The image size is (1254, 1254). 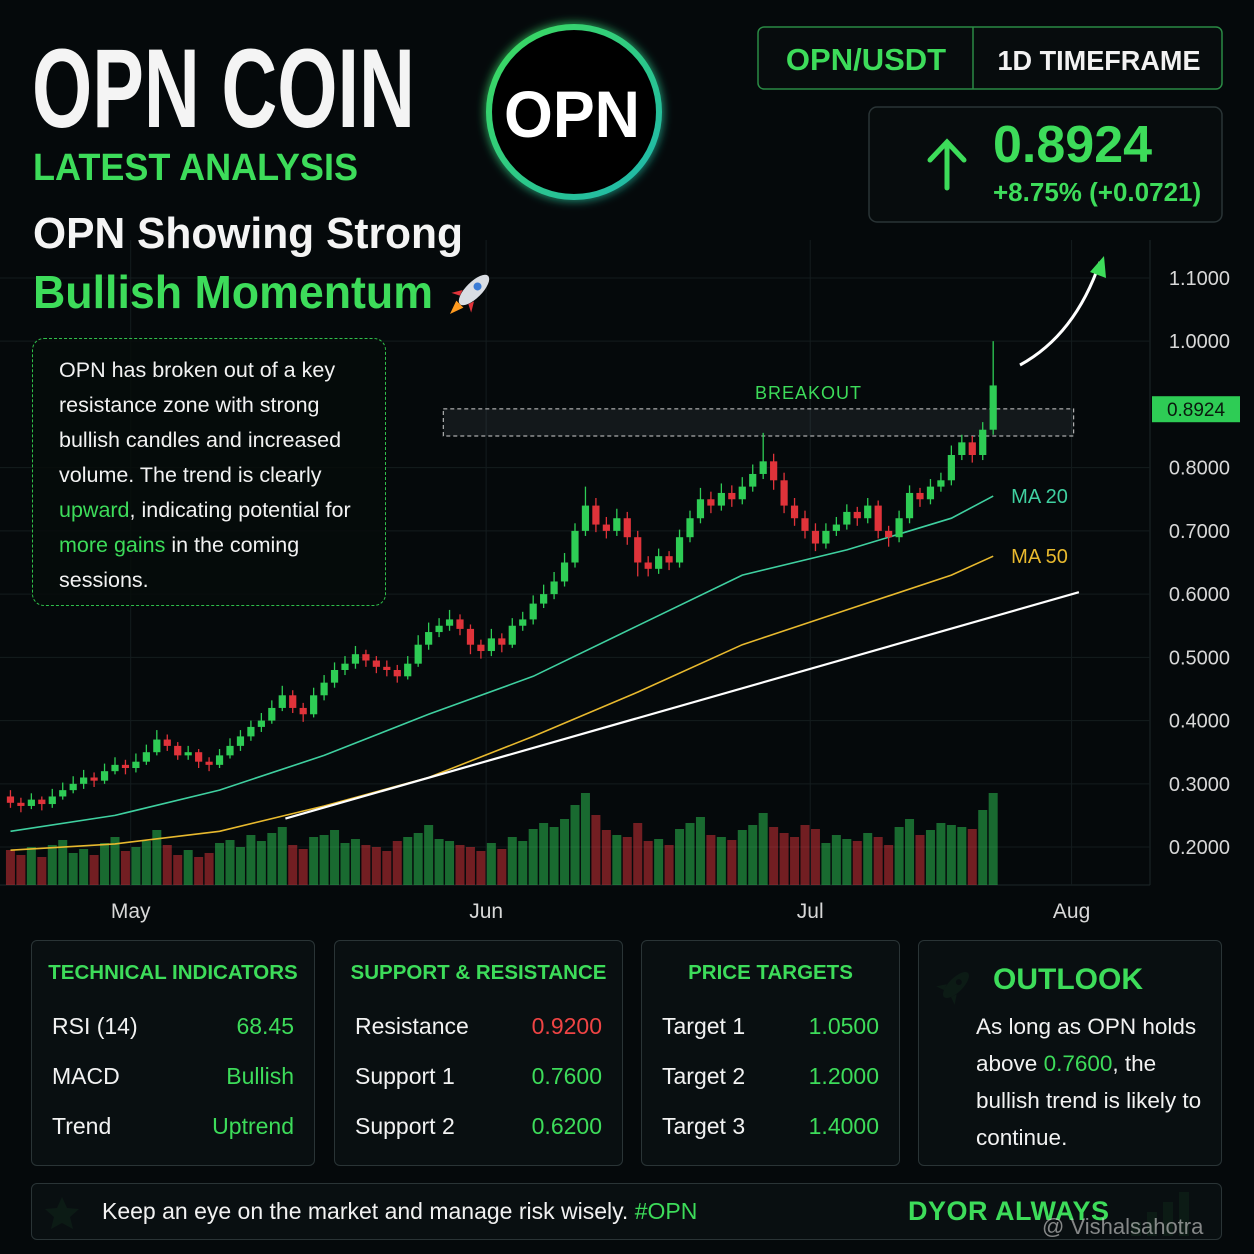 What do you see at coordinates (248, 233) in the screenshot?
I see `headline: OPN Showing Strong` at bounding box center [248, 233].